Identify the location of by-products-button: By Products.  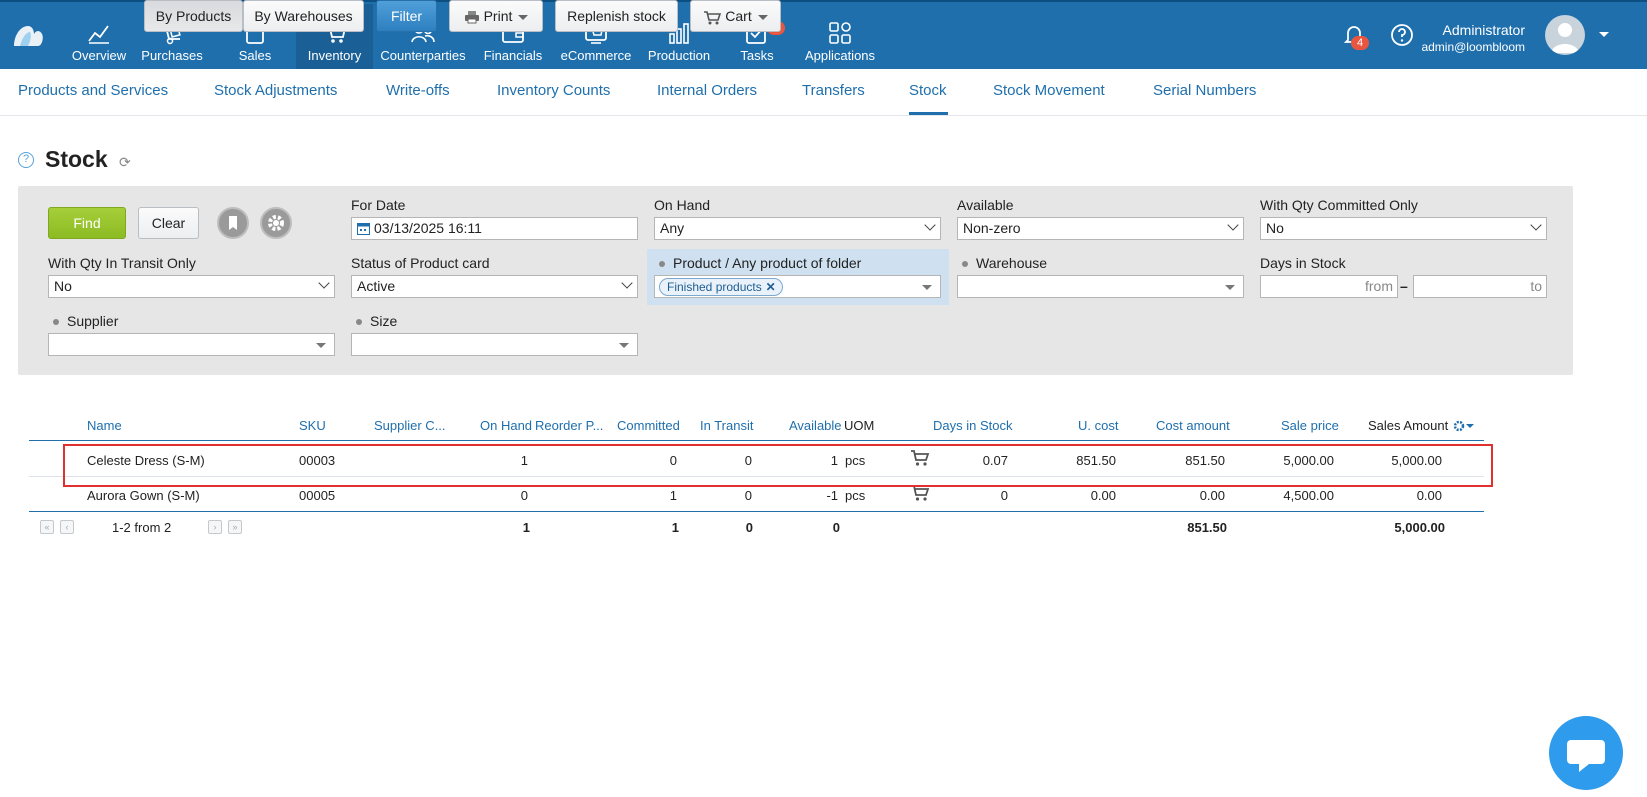
(193, 16).